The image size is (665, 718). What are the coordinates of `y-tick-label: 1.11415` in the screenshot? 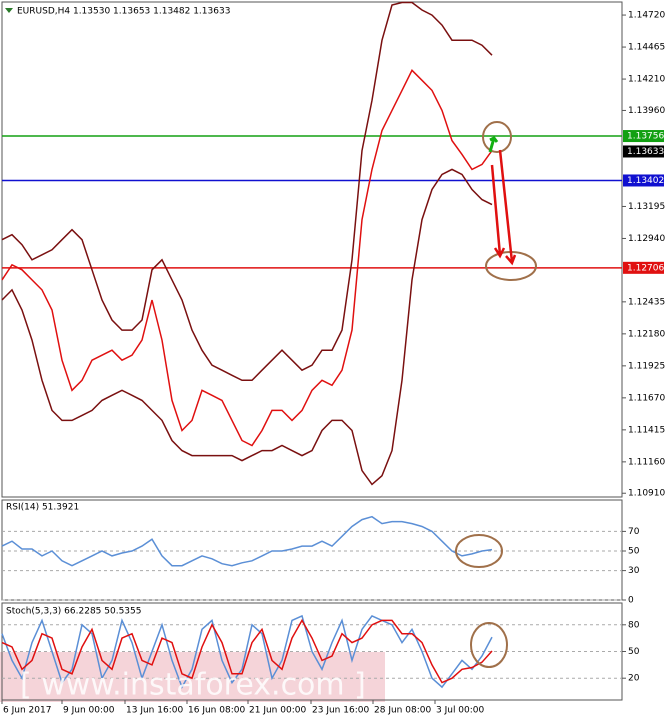 It's located at (646, 430).